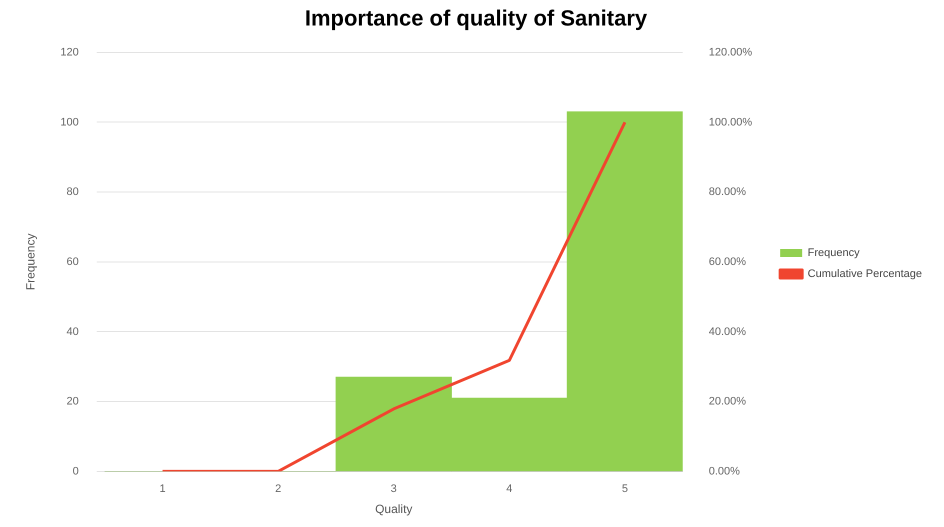  I want to click on legend-label: Frequency, so click(834, 253).